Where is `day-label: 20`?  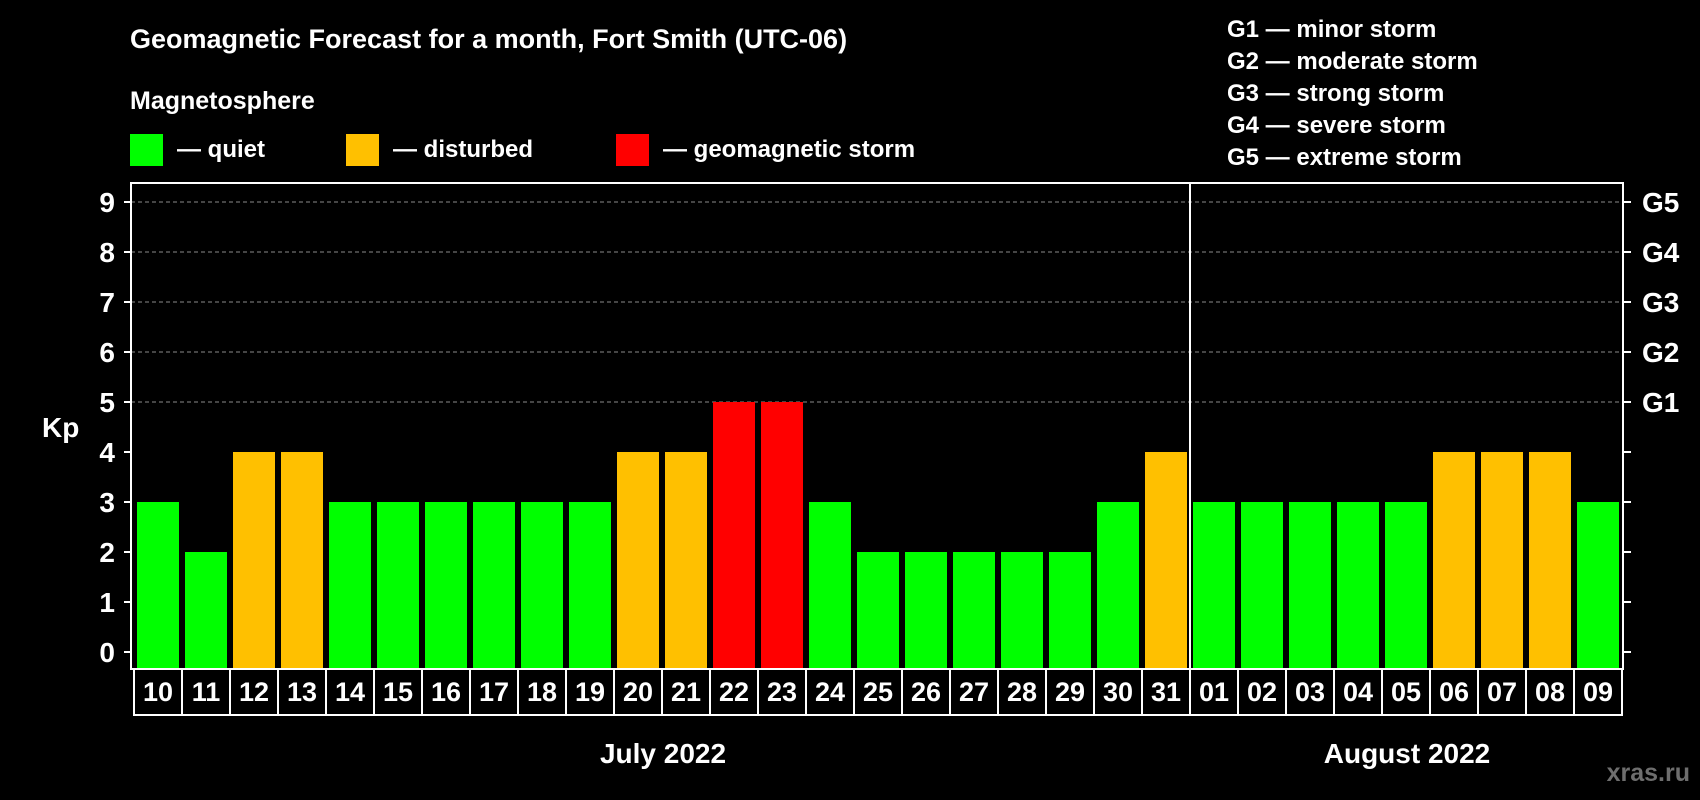
day-label: 20 is located at coordinates (638, 692).